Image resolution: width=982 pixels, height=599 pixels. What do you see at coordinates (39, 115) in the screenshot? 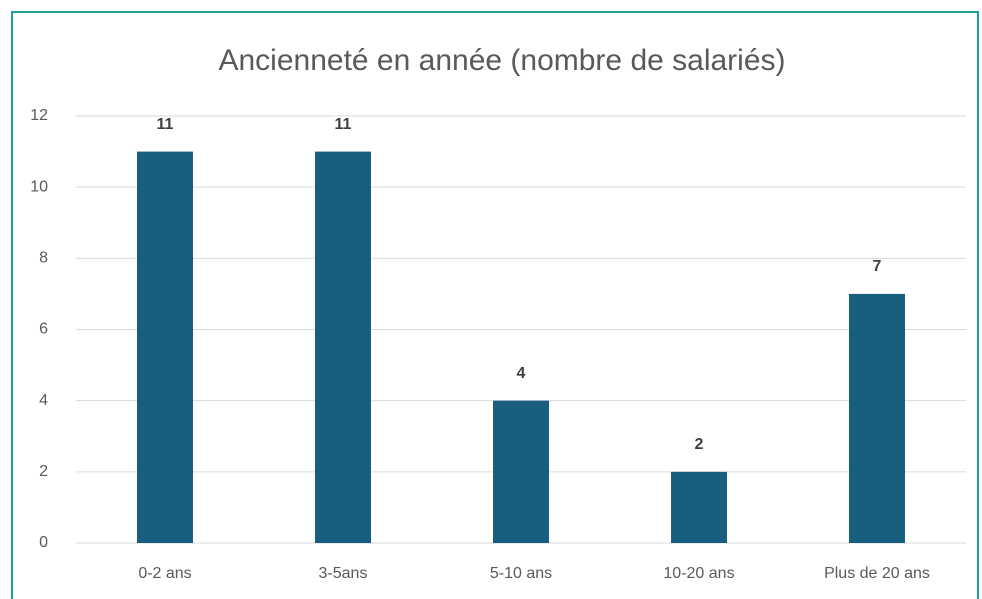
I see `y-tick-label: 12` at bounding box center [39, 115].